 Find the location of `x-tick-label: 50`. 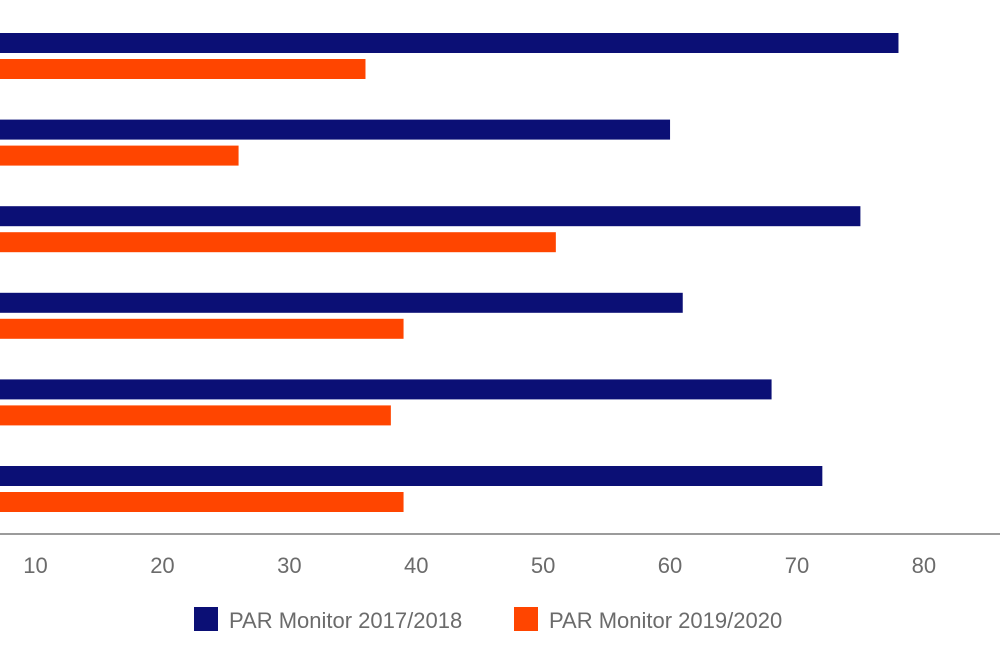

x-tick-label: 50 is located at coordinates (543, 565).